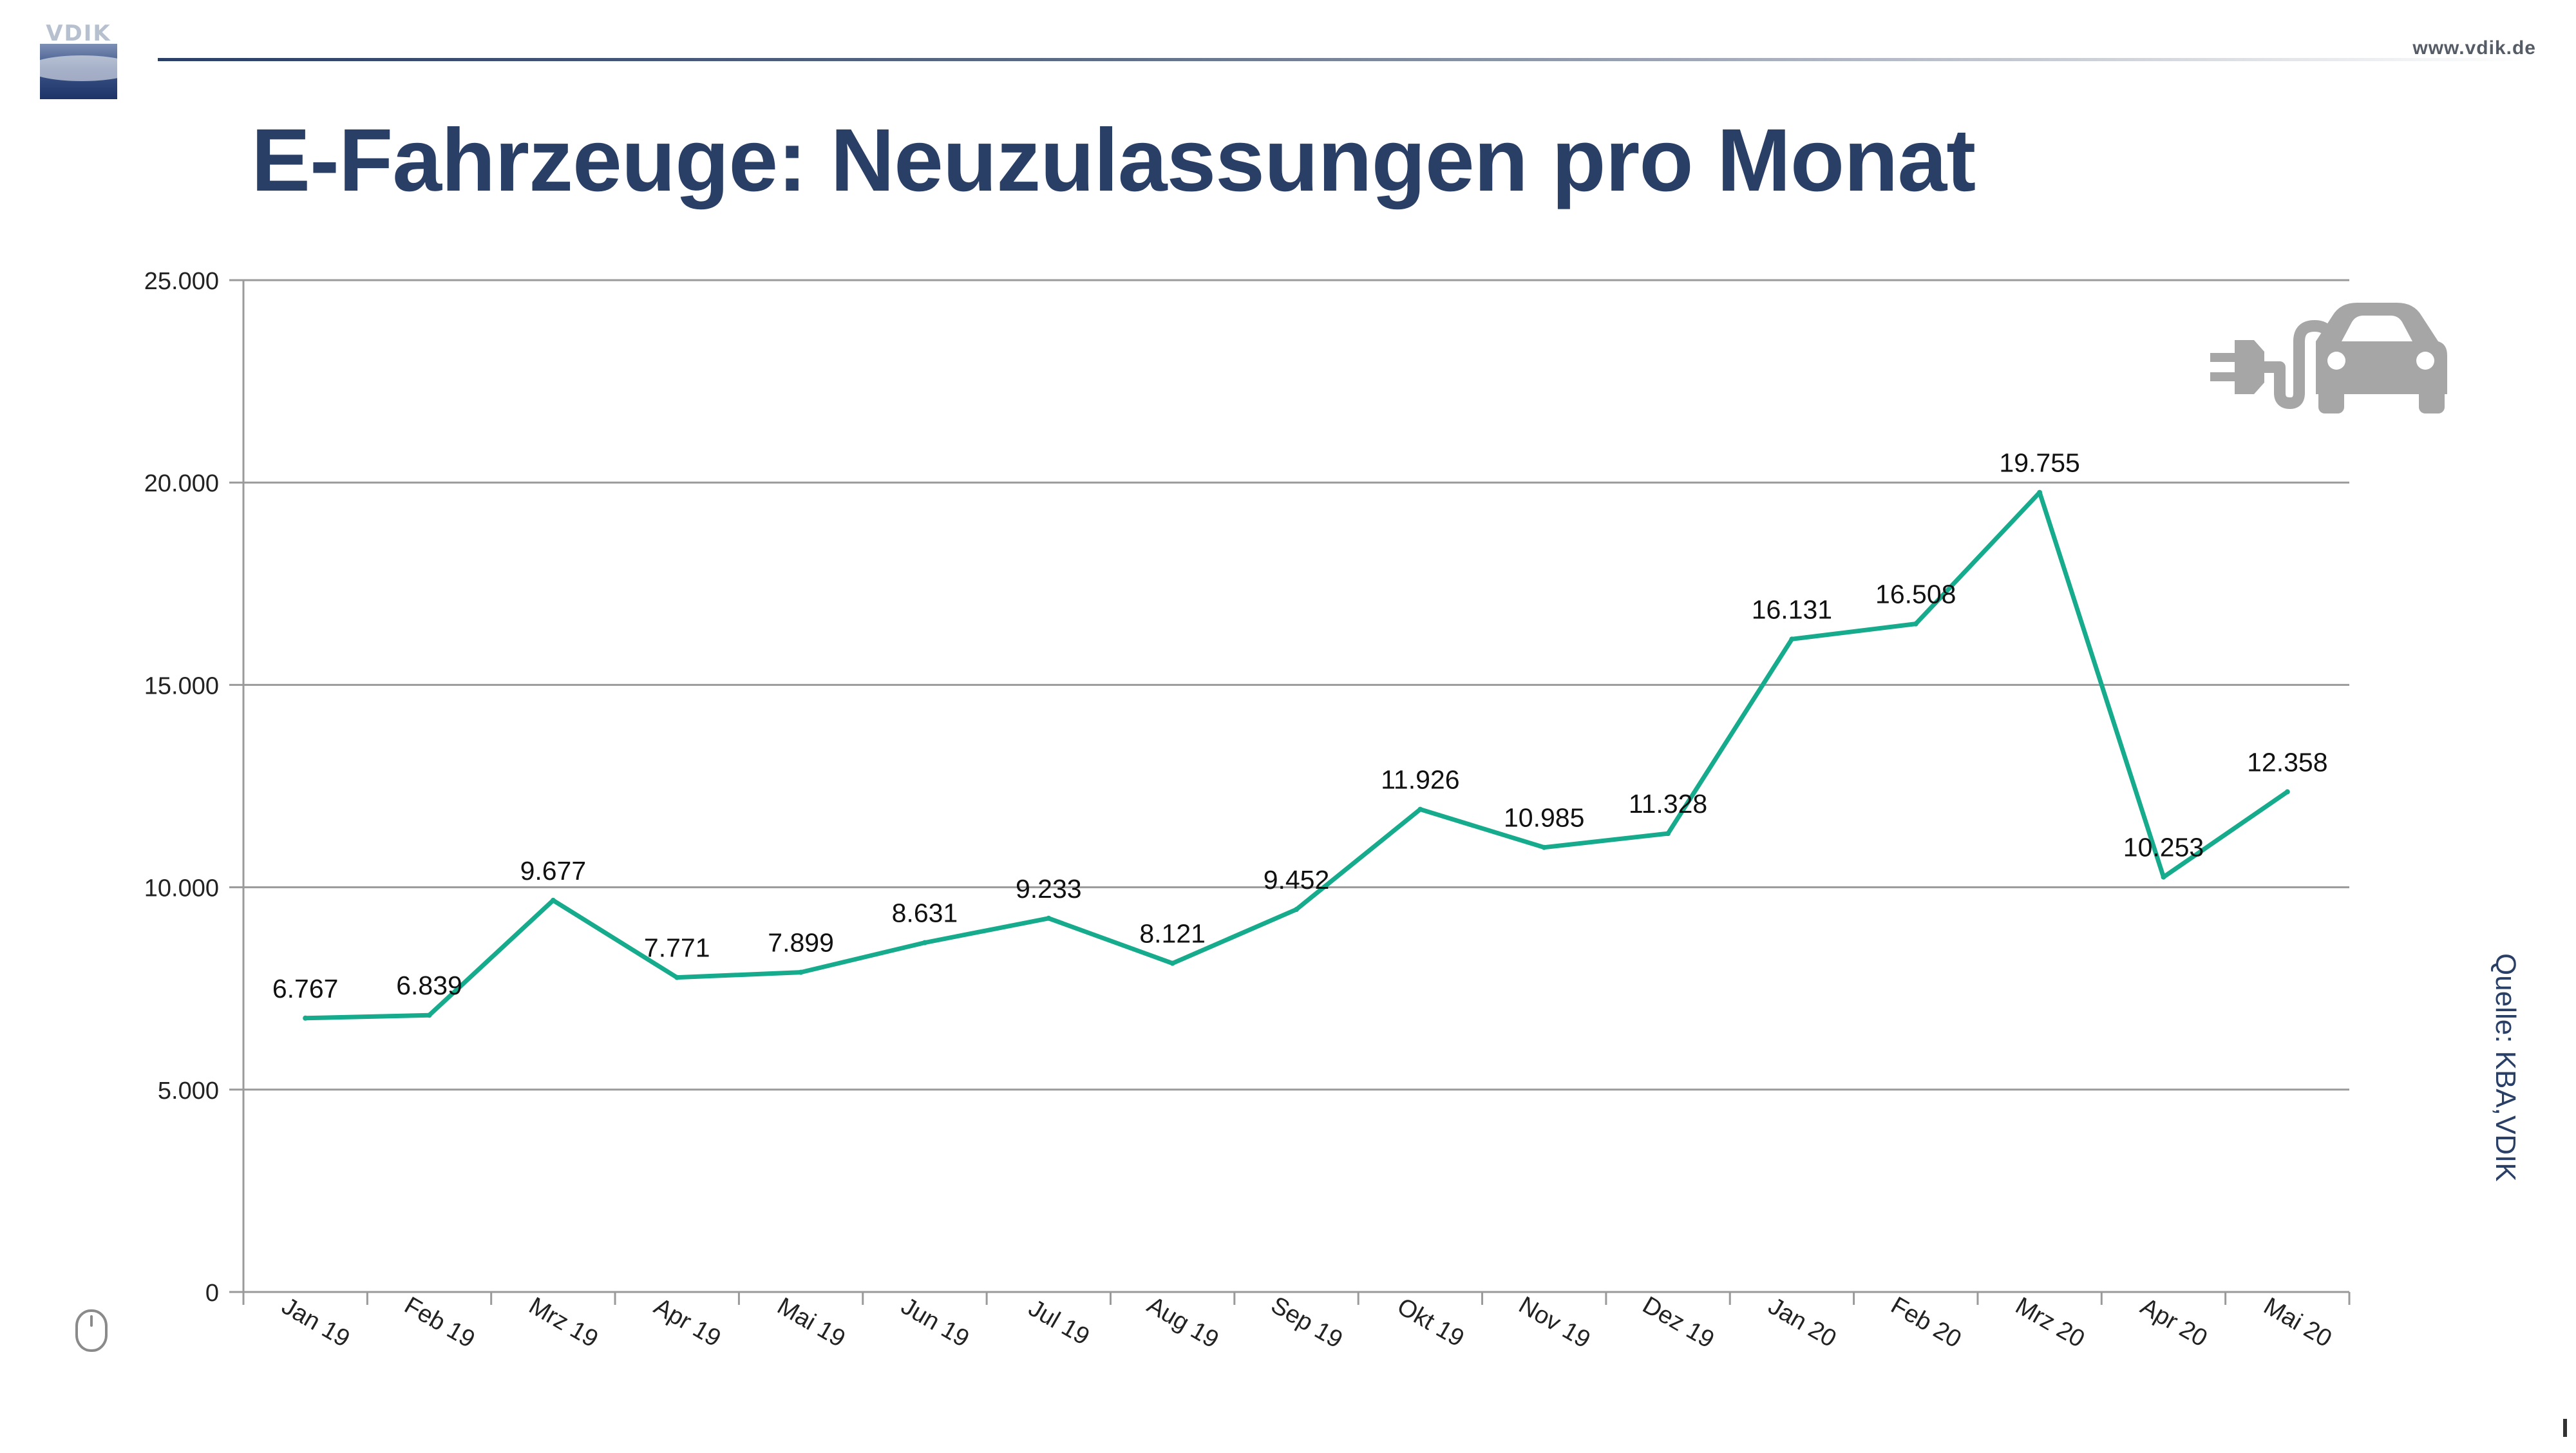 This screenshot has width=2576, height=1453. What do you see at coordinates (1925, 1323) in the screenshot?
I see `x-tick-label: Feb 20` at bounding box center [1925, 1323].